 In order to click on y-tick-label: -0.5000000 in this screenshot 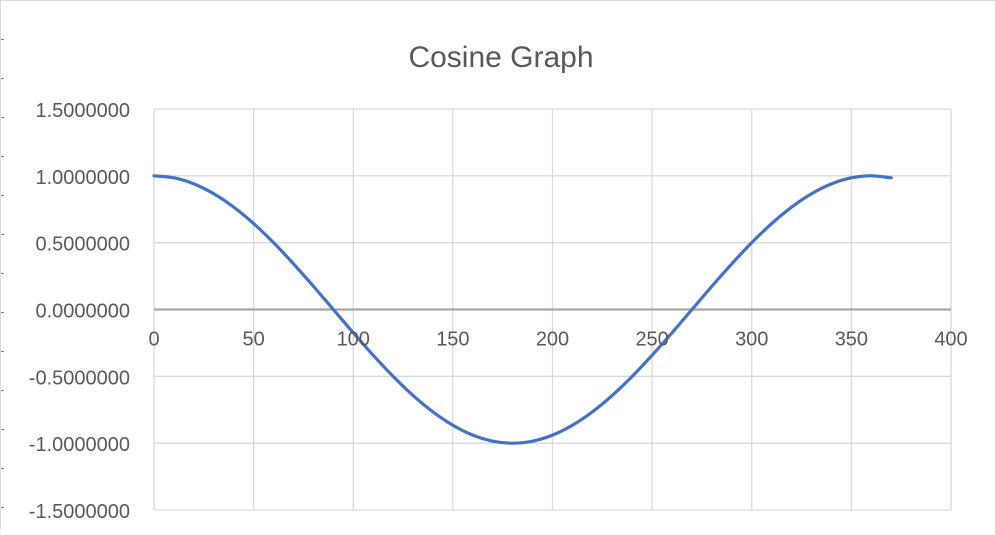, I will do `click(79, 378)`.